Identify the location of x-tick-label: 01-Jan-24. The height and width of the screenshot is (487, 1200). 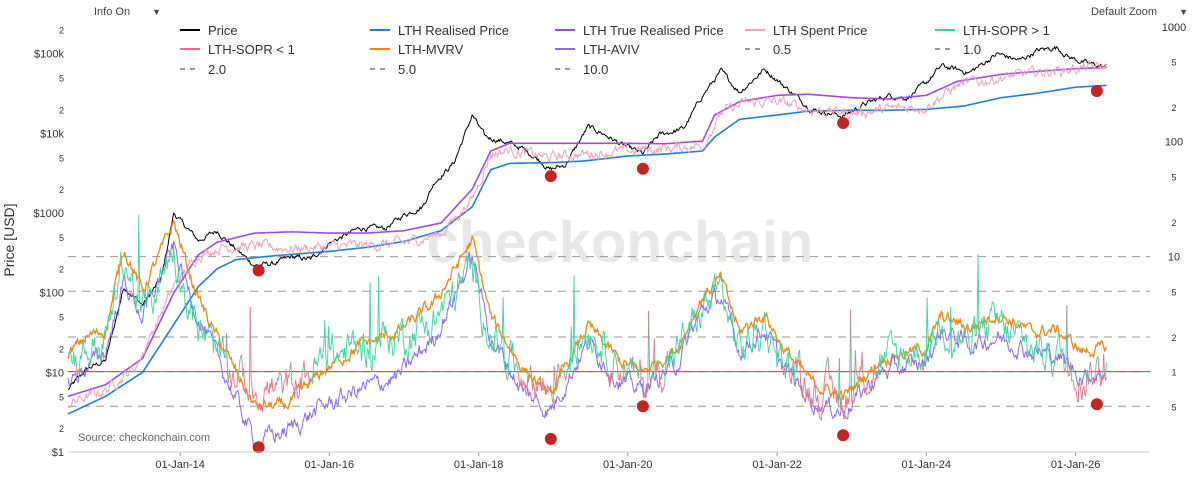
(927, 465).